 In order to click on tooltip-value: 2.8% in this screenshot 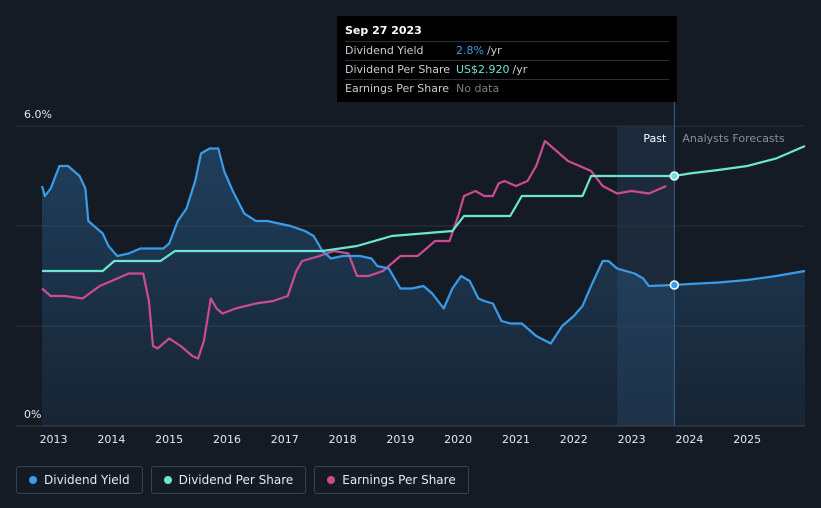, I will do `click(470, 50)`.